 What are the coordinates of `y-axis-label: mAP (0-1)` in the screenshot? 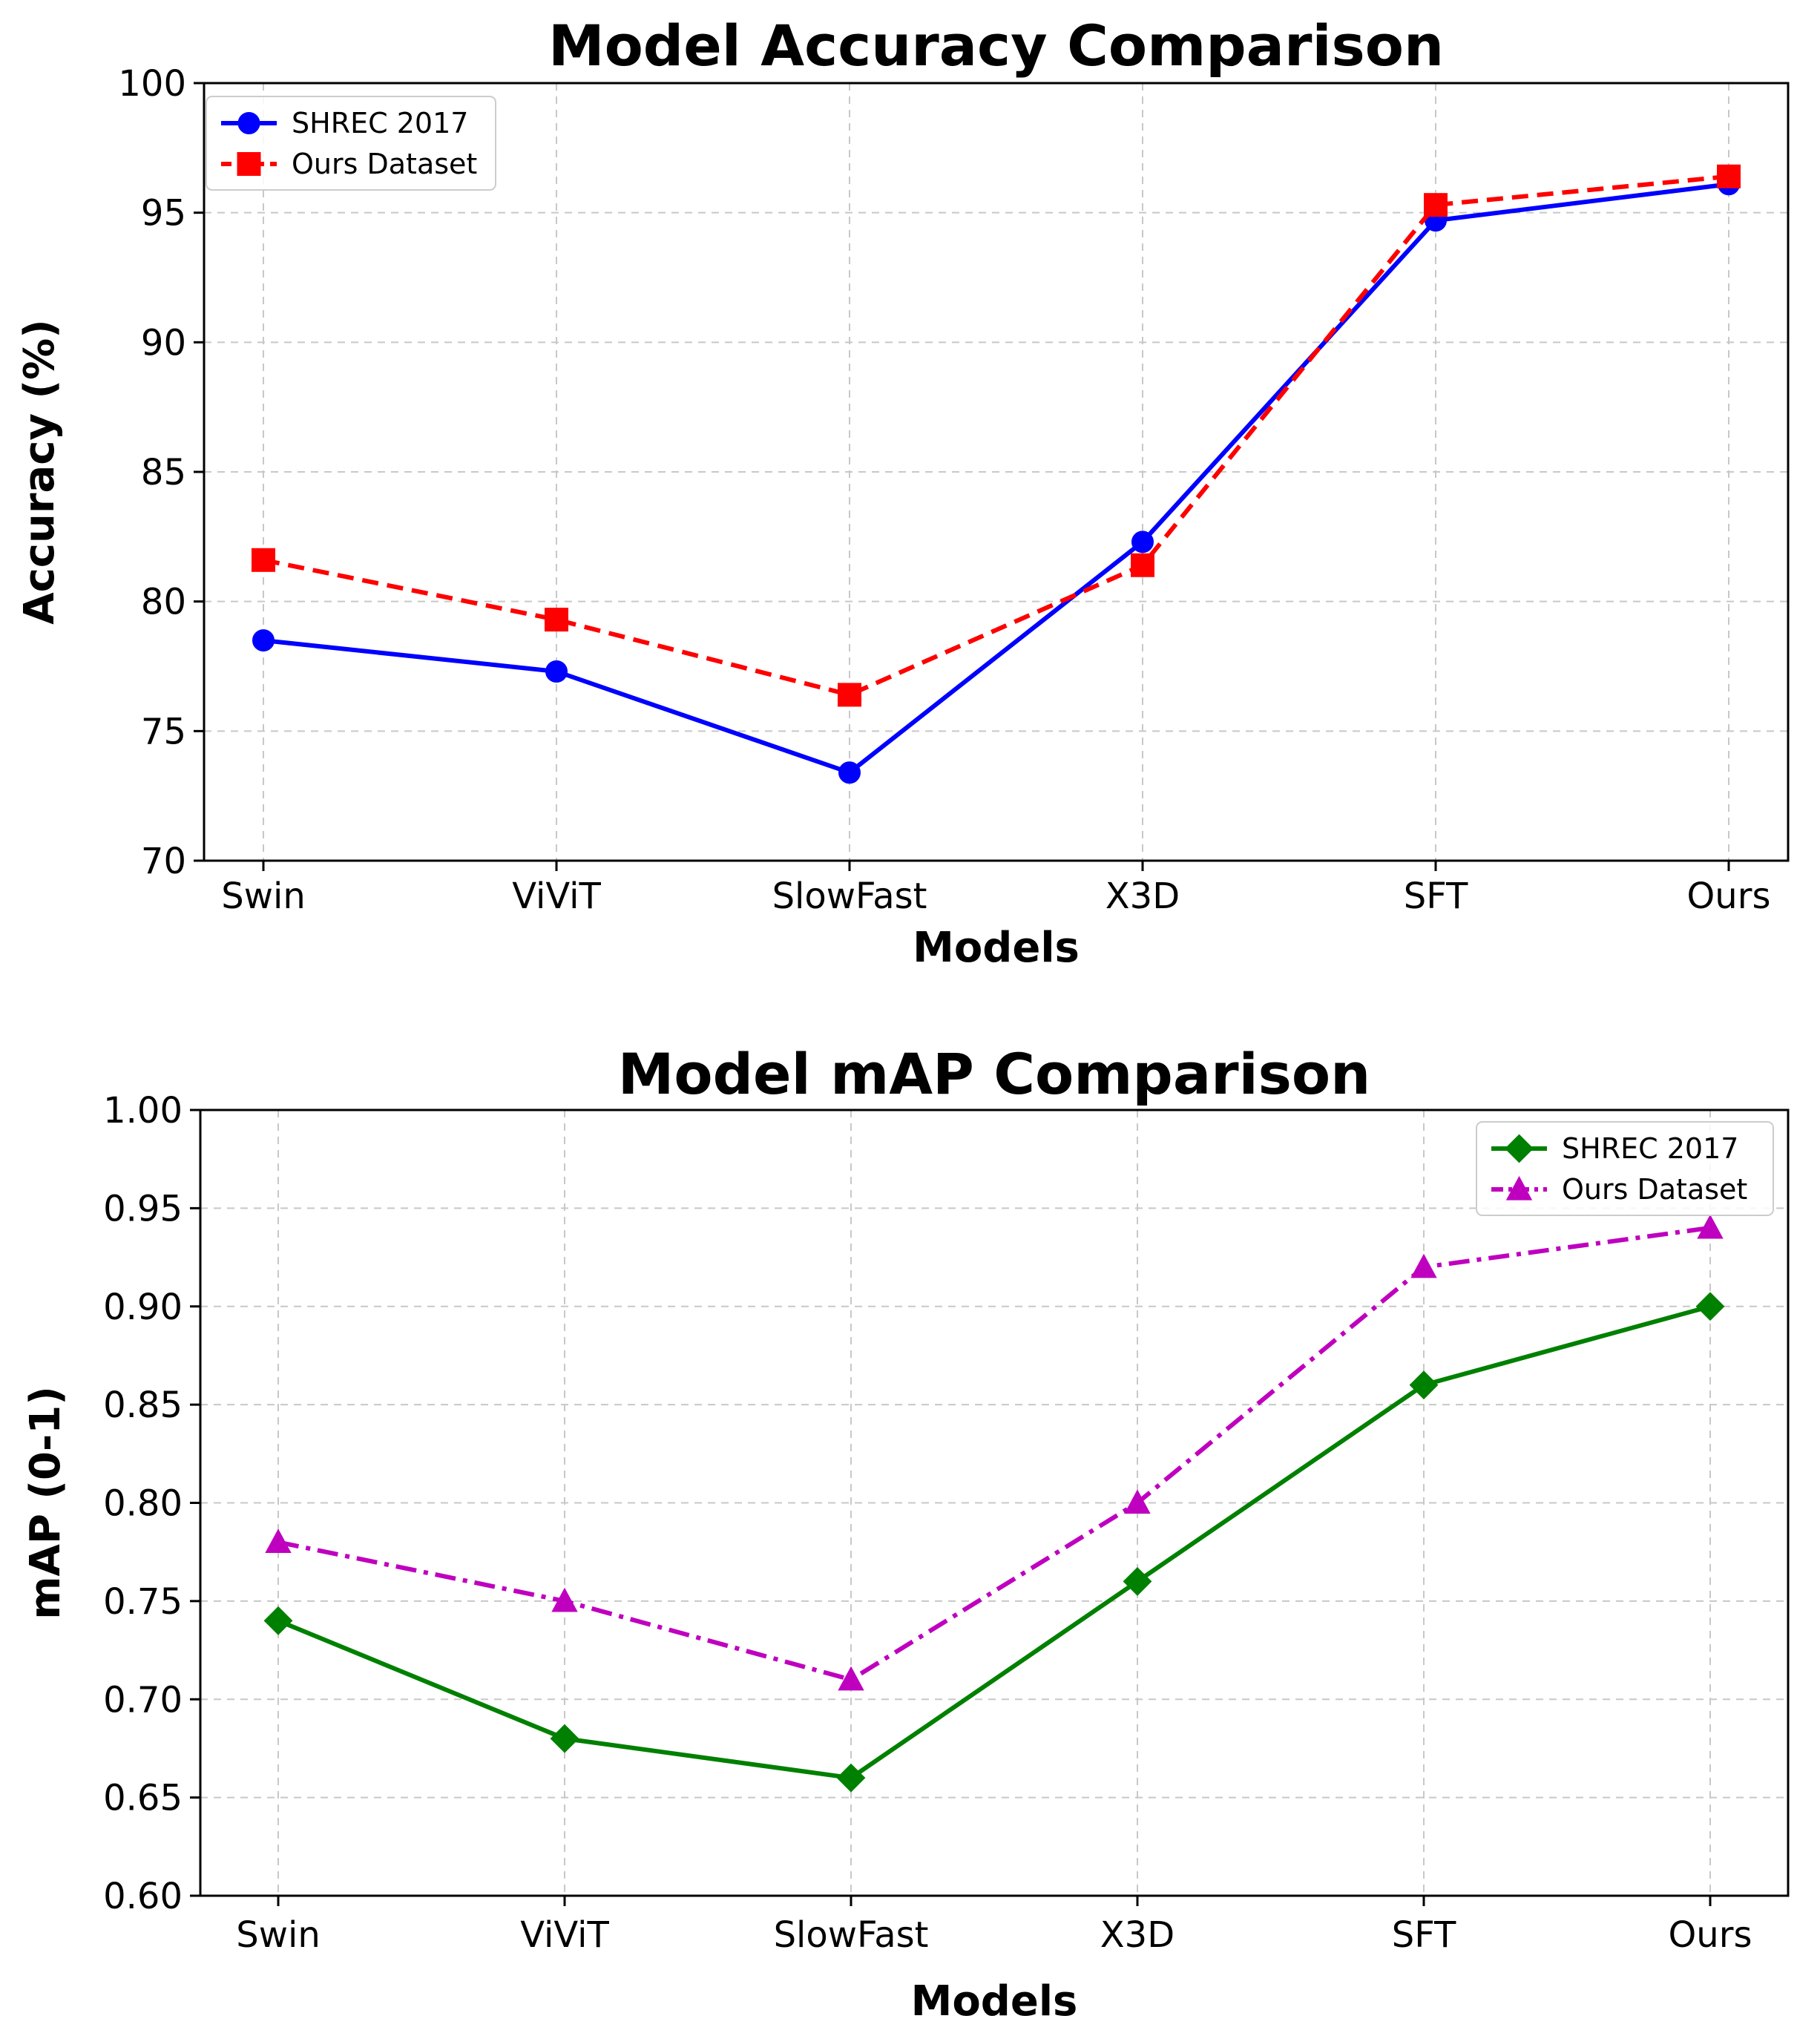 It's located at (46, 1503).